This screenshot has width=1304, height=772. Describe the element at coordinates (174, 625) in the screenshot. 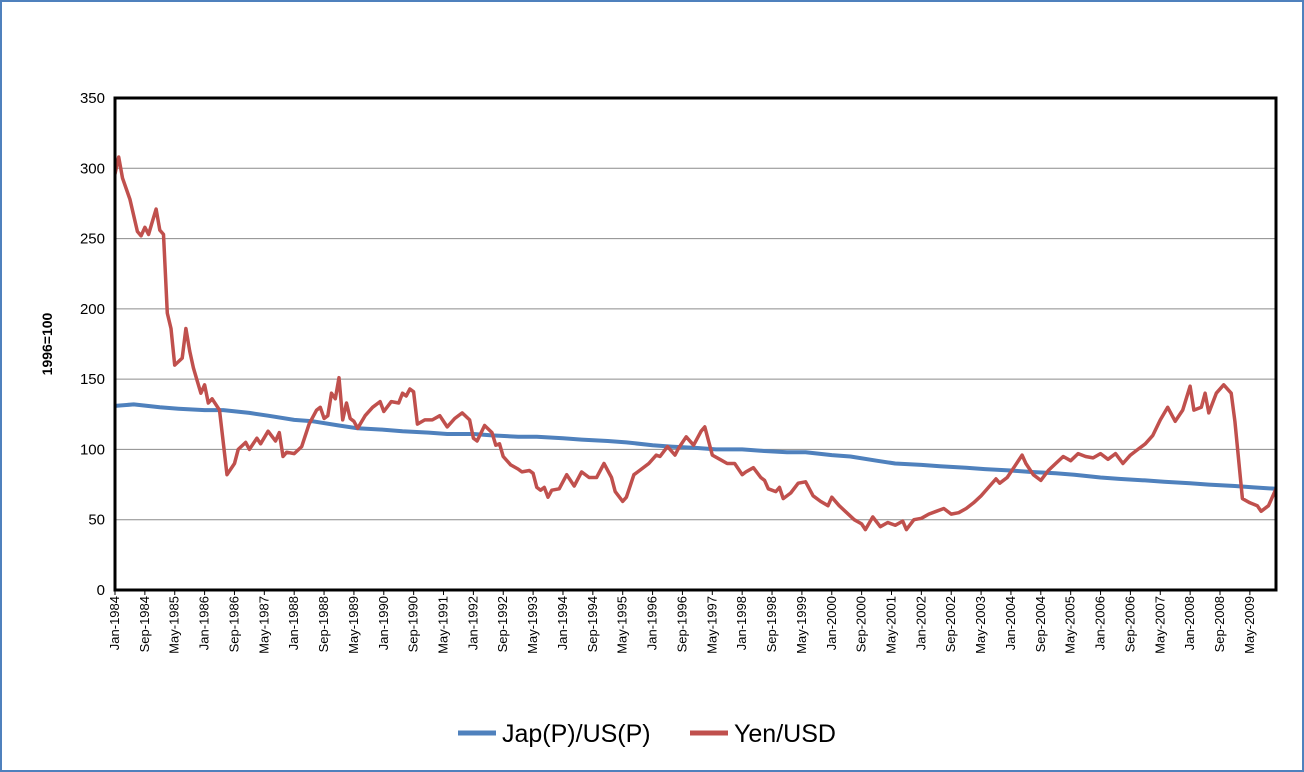

I see `x-tick-label: May-1985` at that location.